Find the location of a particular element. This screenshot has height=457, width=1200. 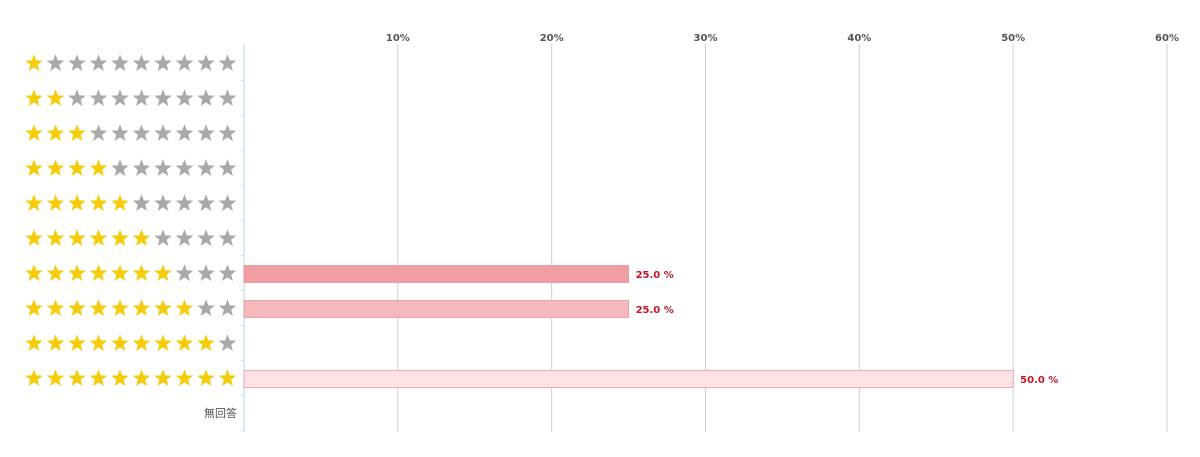

x-tick-label: 60% is located at coordinates (1167, 38).